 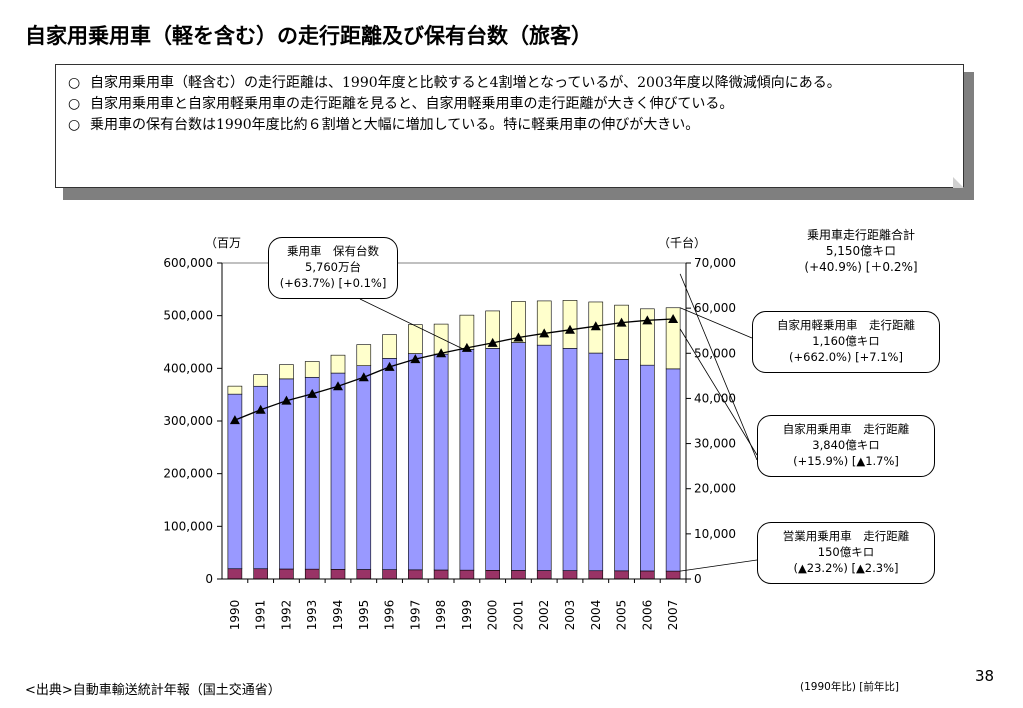 What do you see at coordinates (596, 615) in the screenshot?
I see `x-tick-label: 2004` at bounding box center [596, 615].